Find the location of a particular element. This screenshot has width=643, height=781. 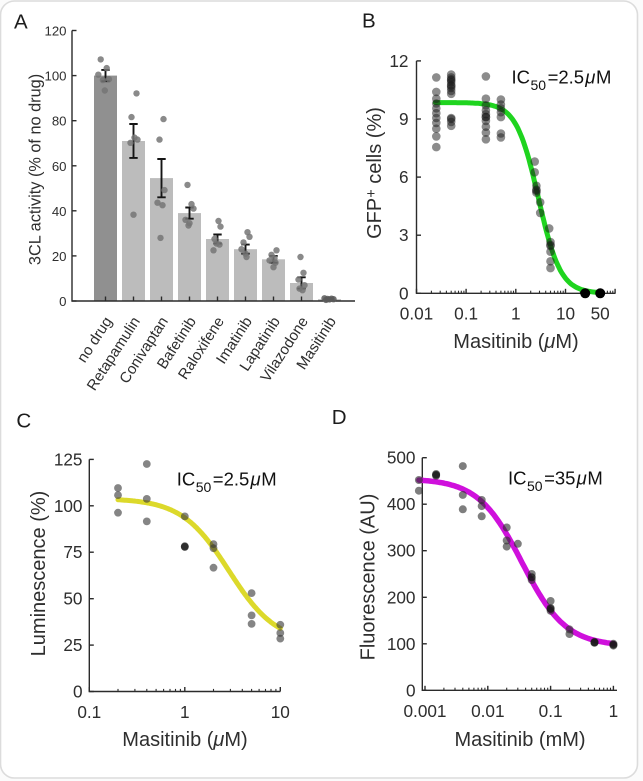

svg-text: Luminescence (%) is located at coordinates (39, 574).